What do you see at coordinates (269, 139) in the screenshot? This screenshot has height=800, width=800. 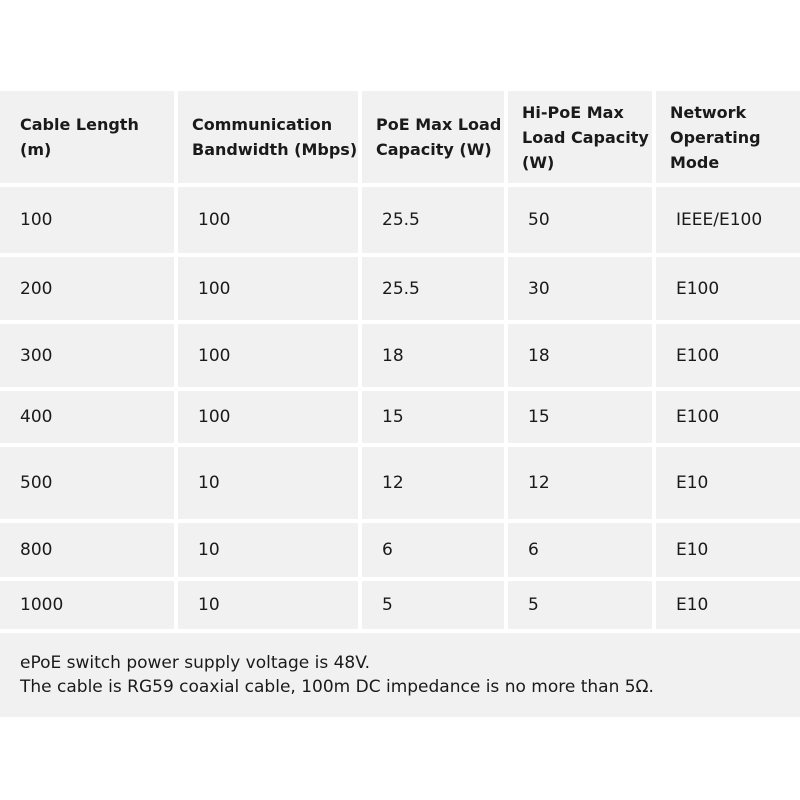 I see `header-bandwidth: Communication Bandwidth (Mbps)` at bounding box center [269, 139].